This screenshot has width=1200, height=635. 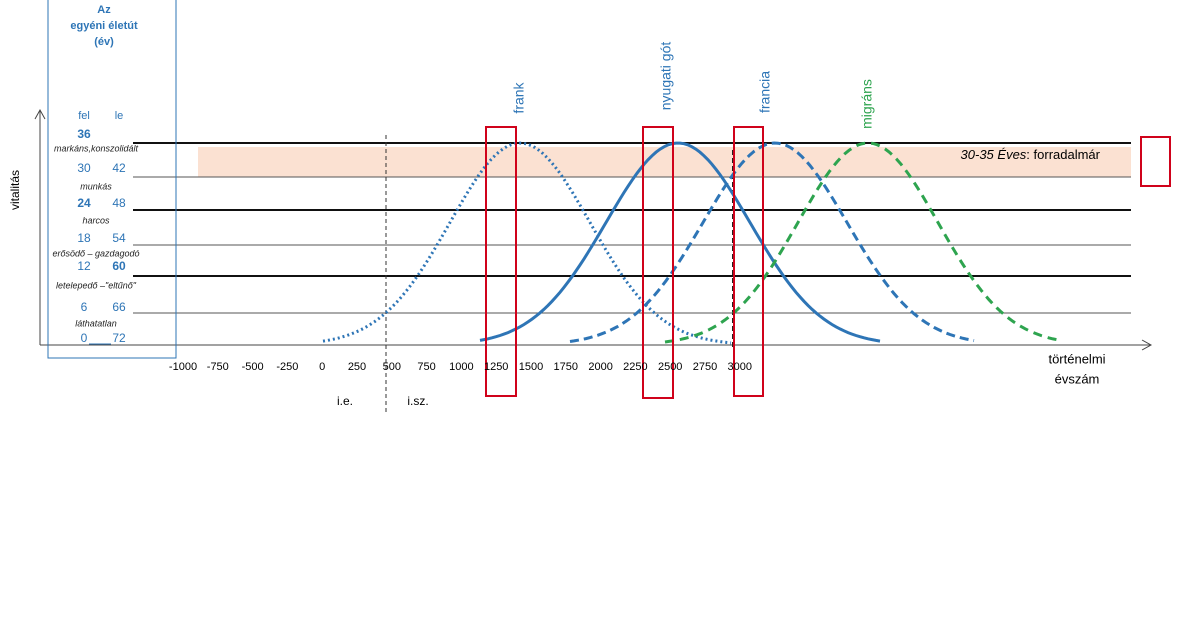 I want to click on x-tick-label: 3000, so click(x=740, y=367).